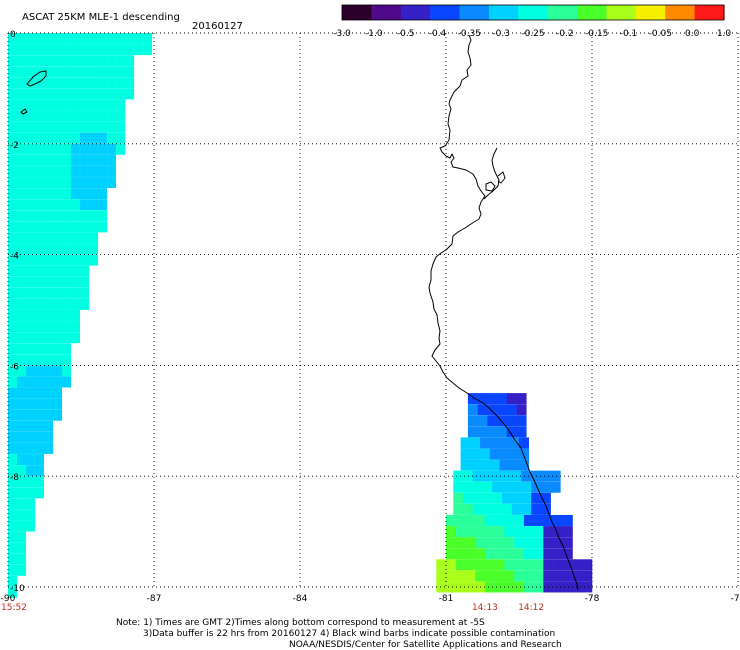 This screenshot has height=650, width=740. Describe the element at coordinates (531, 608) in the screenshot. I see `swath-time-label: 14:12` at that location.